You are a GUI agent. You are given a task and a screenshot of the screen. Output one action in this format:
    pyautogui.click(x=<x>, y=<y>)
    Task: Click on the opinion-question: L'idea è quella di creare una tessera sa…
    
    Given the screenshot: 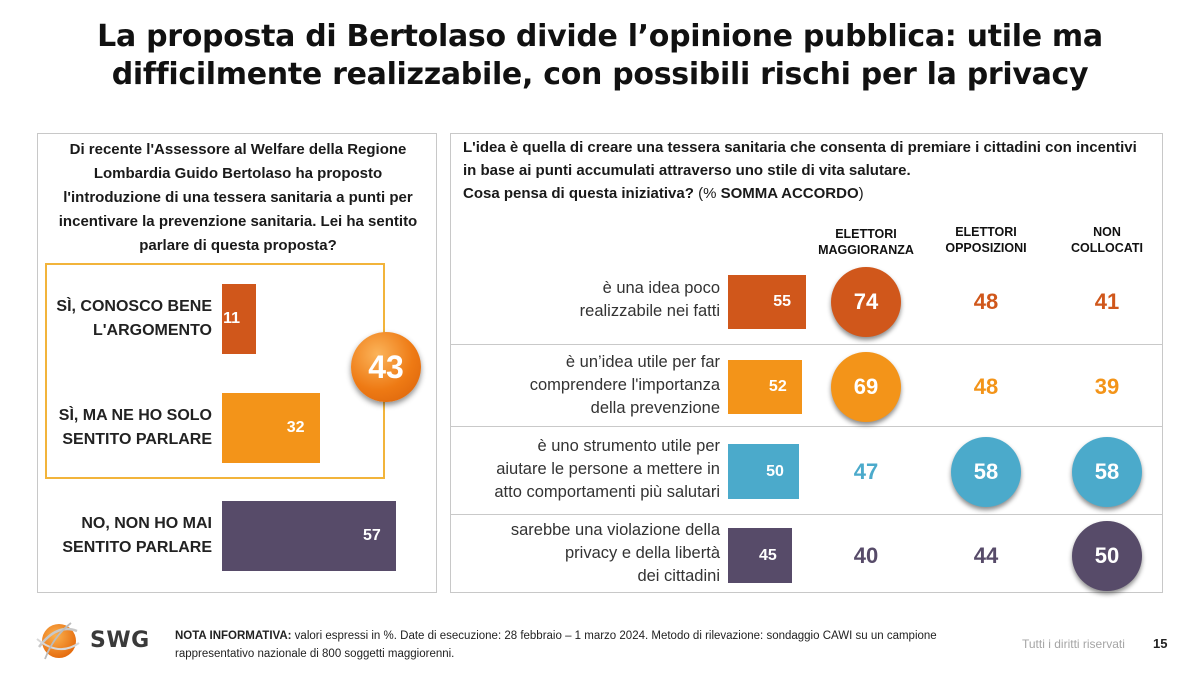 What is the action you would take?
    pyautogui.click(x=808, y=170)
    